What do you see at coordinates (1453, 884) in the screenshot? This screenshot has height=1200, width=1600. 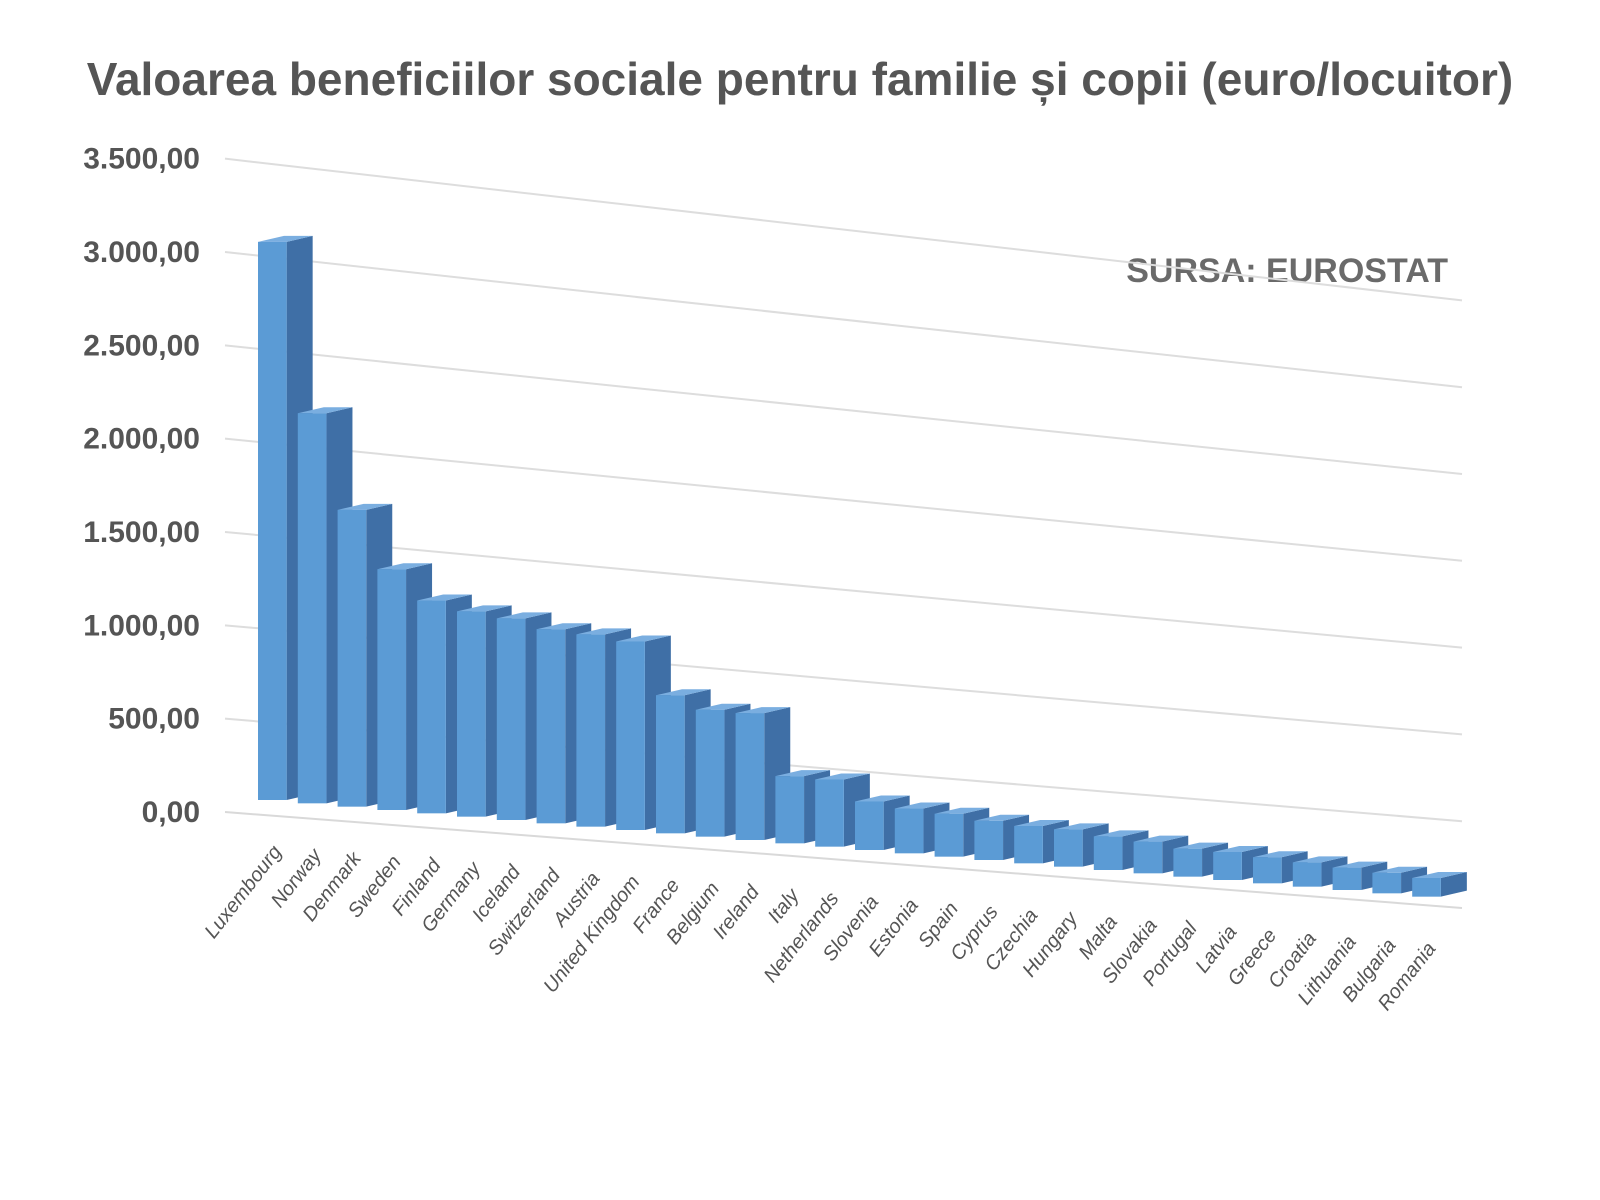 I see `bar-side` at bounding box center [1453, 884].